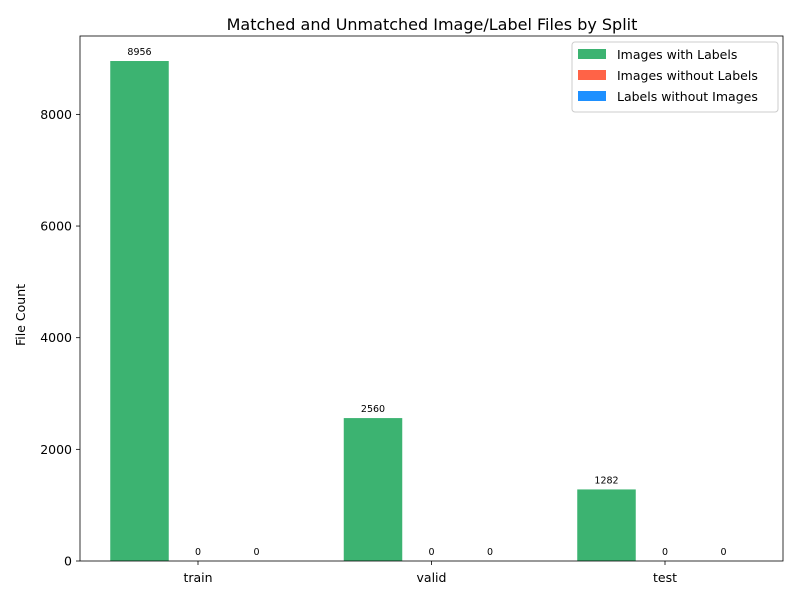 The image size is (800, 600). Describe the element at coordinates (139, 52) in the screenshot. I see `data-label-train-series-0: 8956` at that location.